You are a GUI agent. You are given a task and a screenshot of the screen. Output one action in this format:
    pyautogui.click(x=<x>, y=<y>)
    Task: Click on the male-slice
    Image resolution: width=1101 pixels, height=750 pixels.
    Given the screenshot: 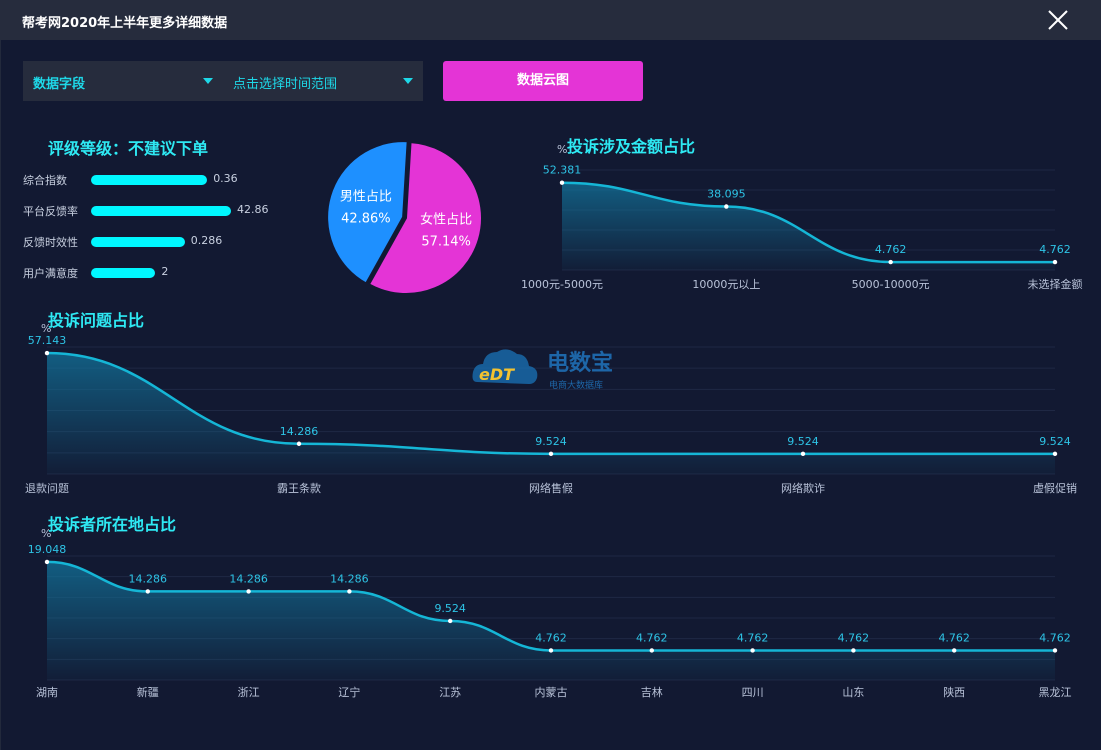 What is the action you would take?
    pyautogui.click(x=367, y=212)
    